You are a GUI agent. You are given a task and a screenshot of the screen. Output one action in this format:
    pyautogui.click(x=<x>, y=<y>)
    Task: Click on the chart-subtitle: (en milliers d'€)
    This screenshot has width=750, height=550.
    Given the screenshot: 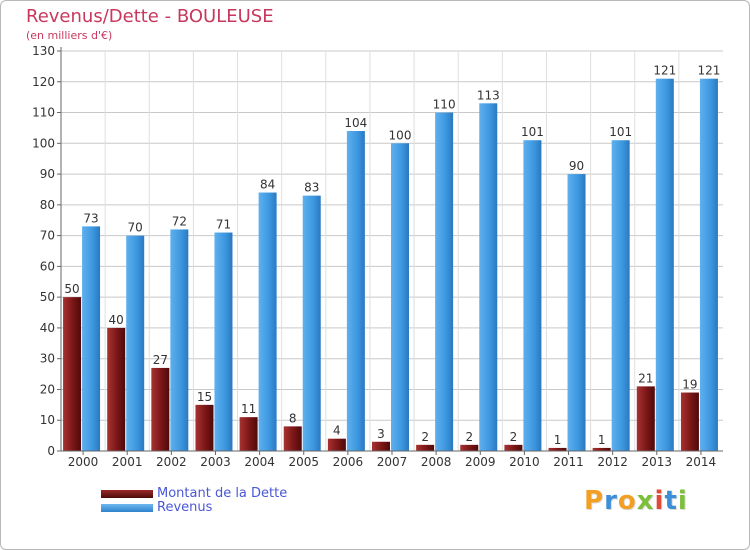 What is the action you would take?
    pyautogui.click(x=69, y=35)
    